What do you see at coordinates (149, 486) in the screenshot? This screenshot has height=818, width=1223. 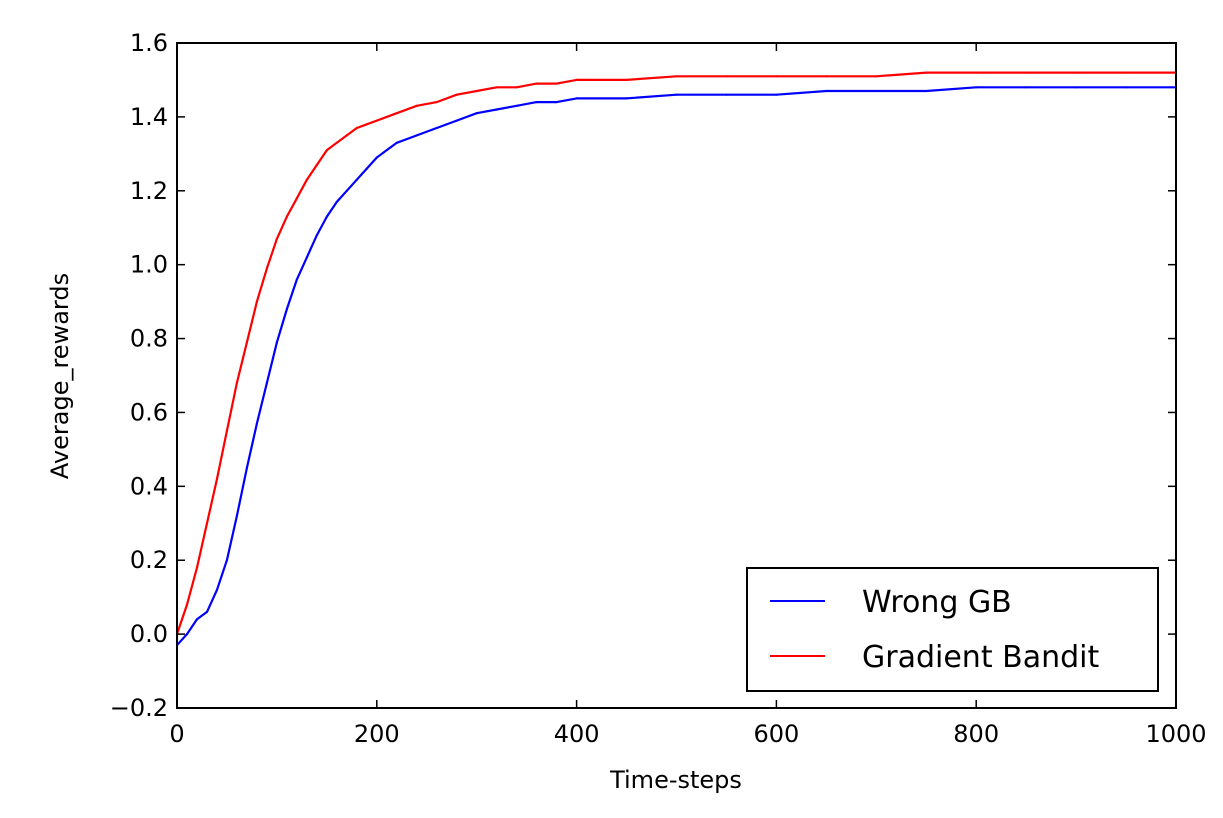 I see `y-tick-label: 0.4` at bounding box center [149, 486].